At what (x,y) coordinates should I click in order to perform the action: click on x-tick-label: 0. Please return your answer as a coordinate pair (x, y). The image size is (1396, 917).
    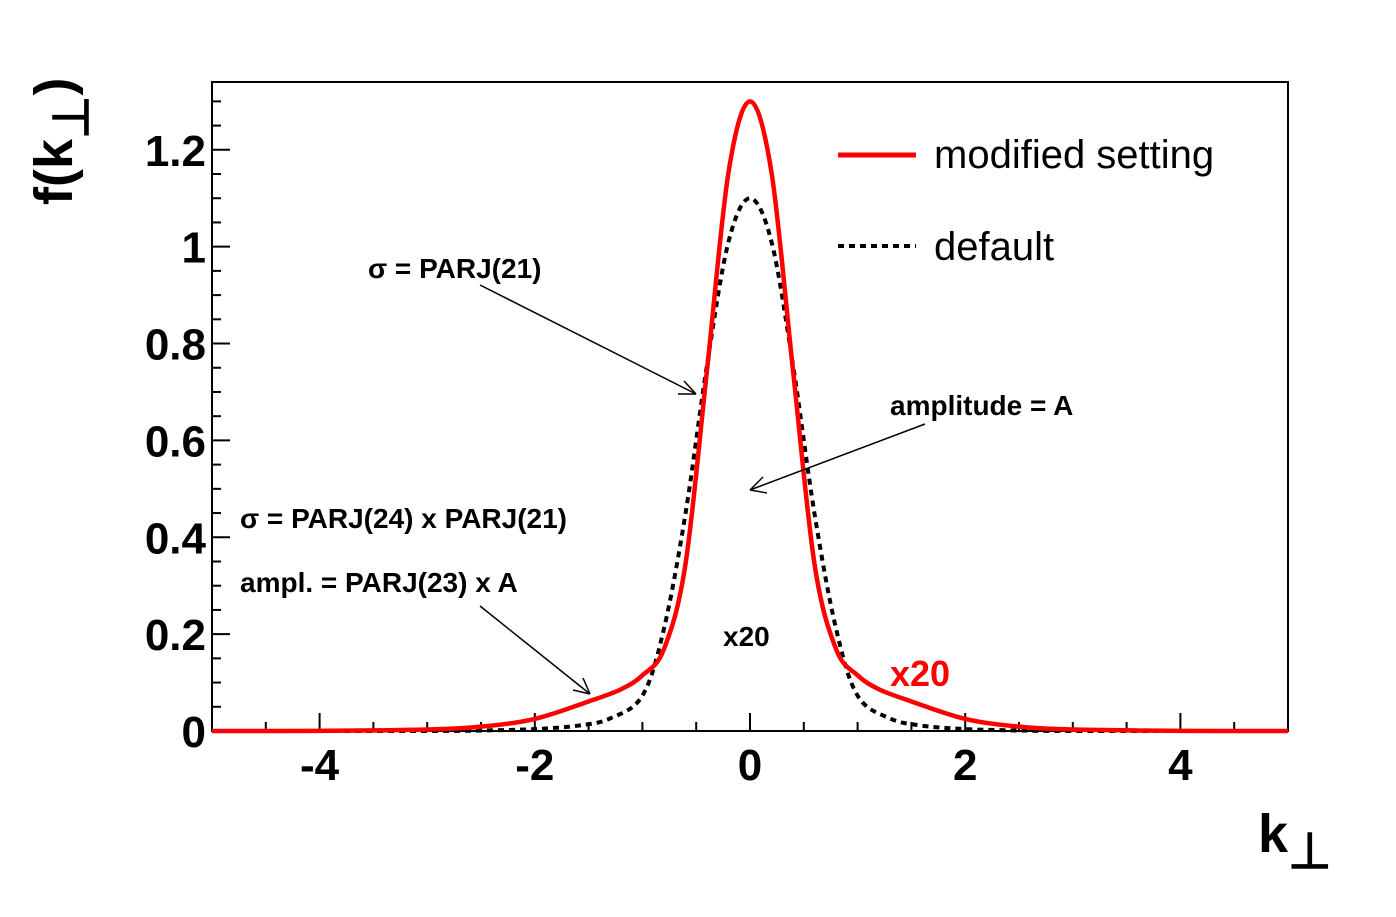
    Looking at the image, I should click on (750, 765).